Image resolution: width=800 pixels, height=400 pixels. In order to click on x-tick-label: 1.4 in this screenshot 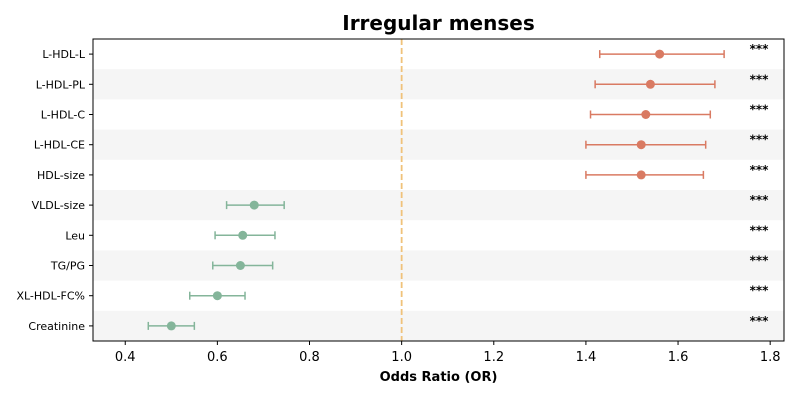, I will do `click(586, 357)`.